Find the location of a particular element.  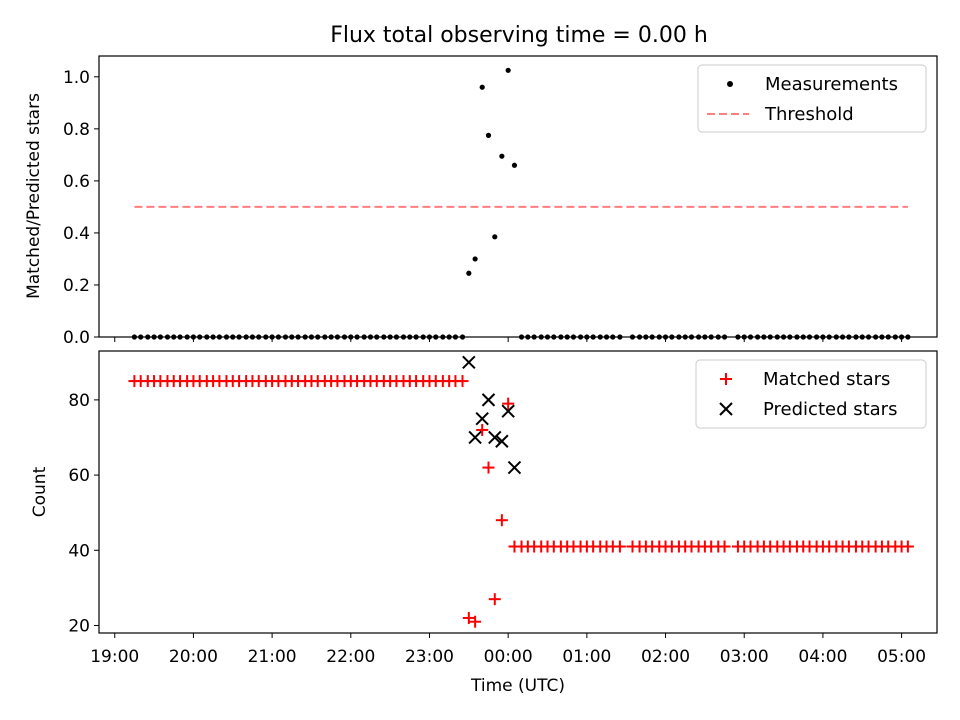

x-tick-label: 20:00 is located at coordinates (193, 657).